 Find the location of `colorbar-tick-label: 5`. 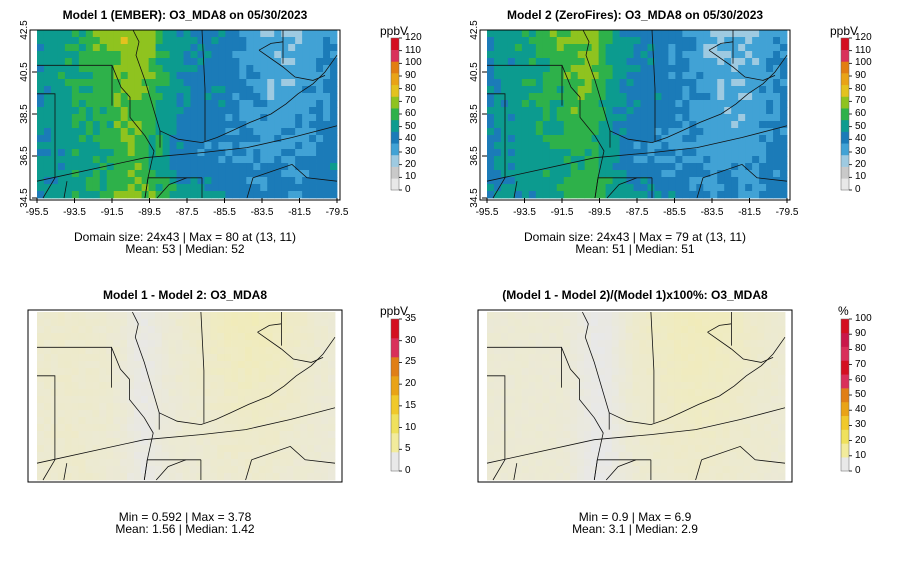

colorbar-tick-label: 5 is located at coordinates (408, 449).